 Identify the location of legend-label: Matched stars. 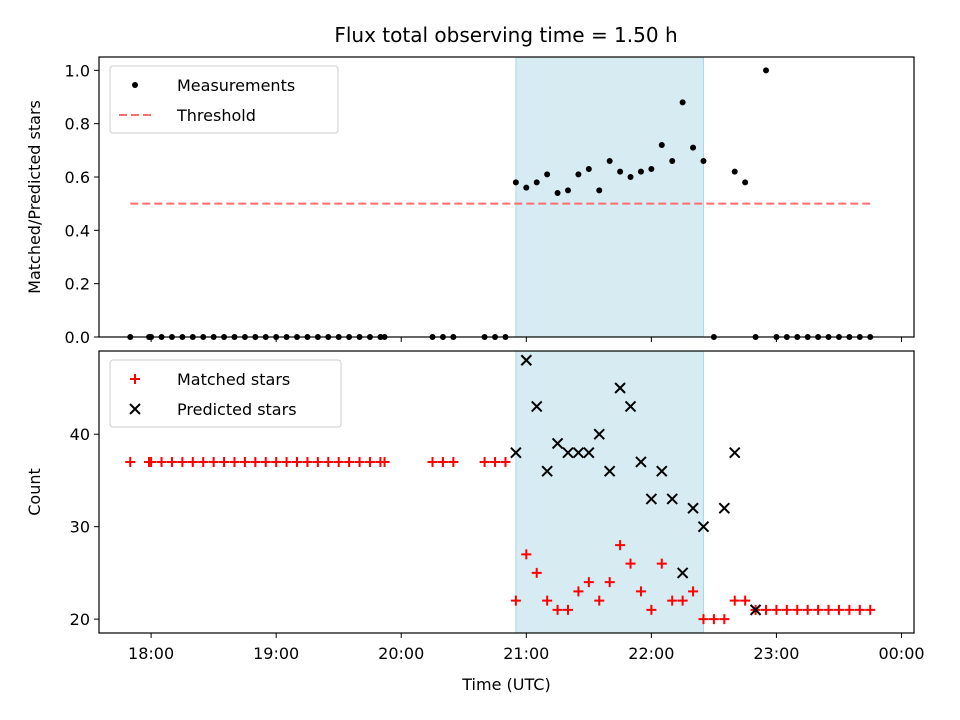
(233, 379).